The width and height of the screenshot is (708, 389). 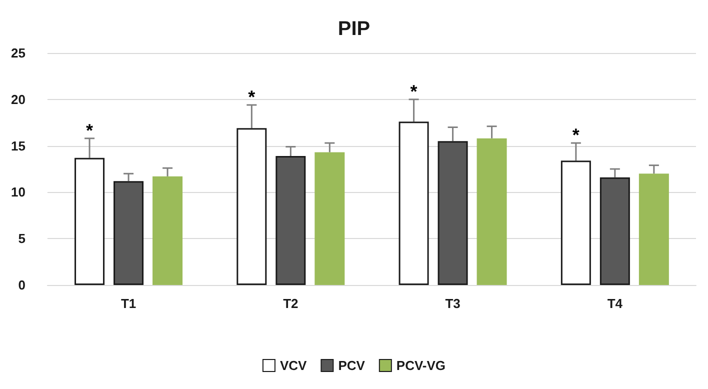 What do you see at coordinates (18, 99) in the screenshot?
I see `y-tick-label: 20` at bounding box center [18, 99].